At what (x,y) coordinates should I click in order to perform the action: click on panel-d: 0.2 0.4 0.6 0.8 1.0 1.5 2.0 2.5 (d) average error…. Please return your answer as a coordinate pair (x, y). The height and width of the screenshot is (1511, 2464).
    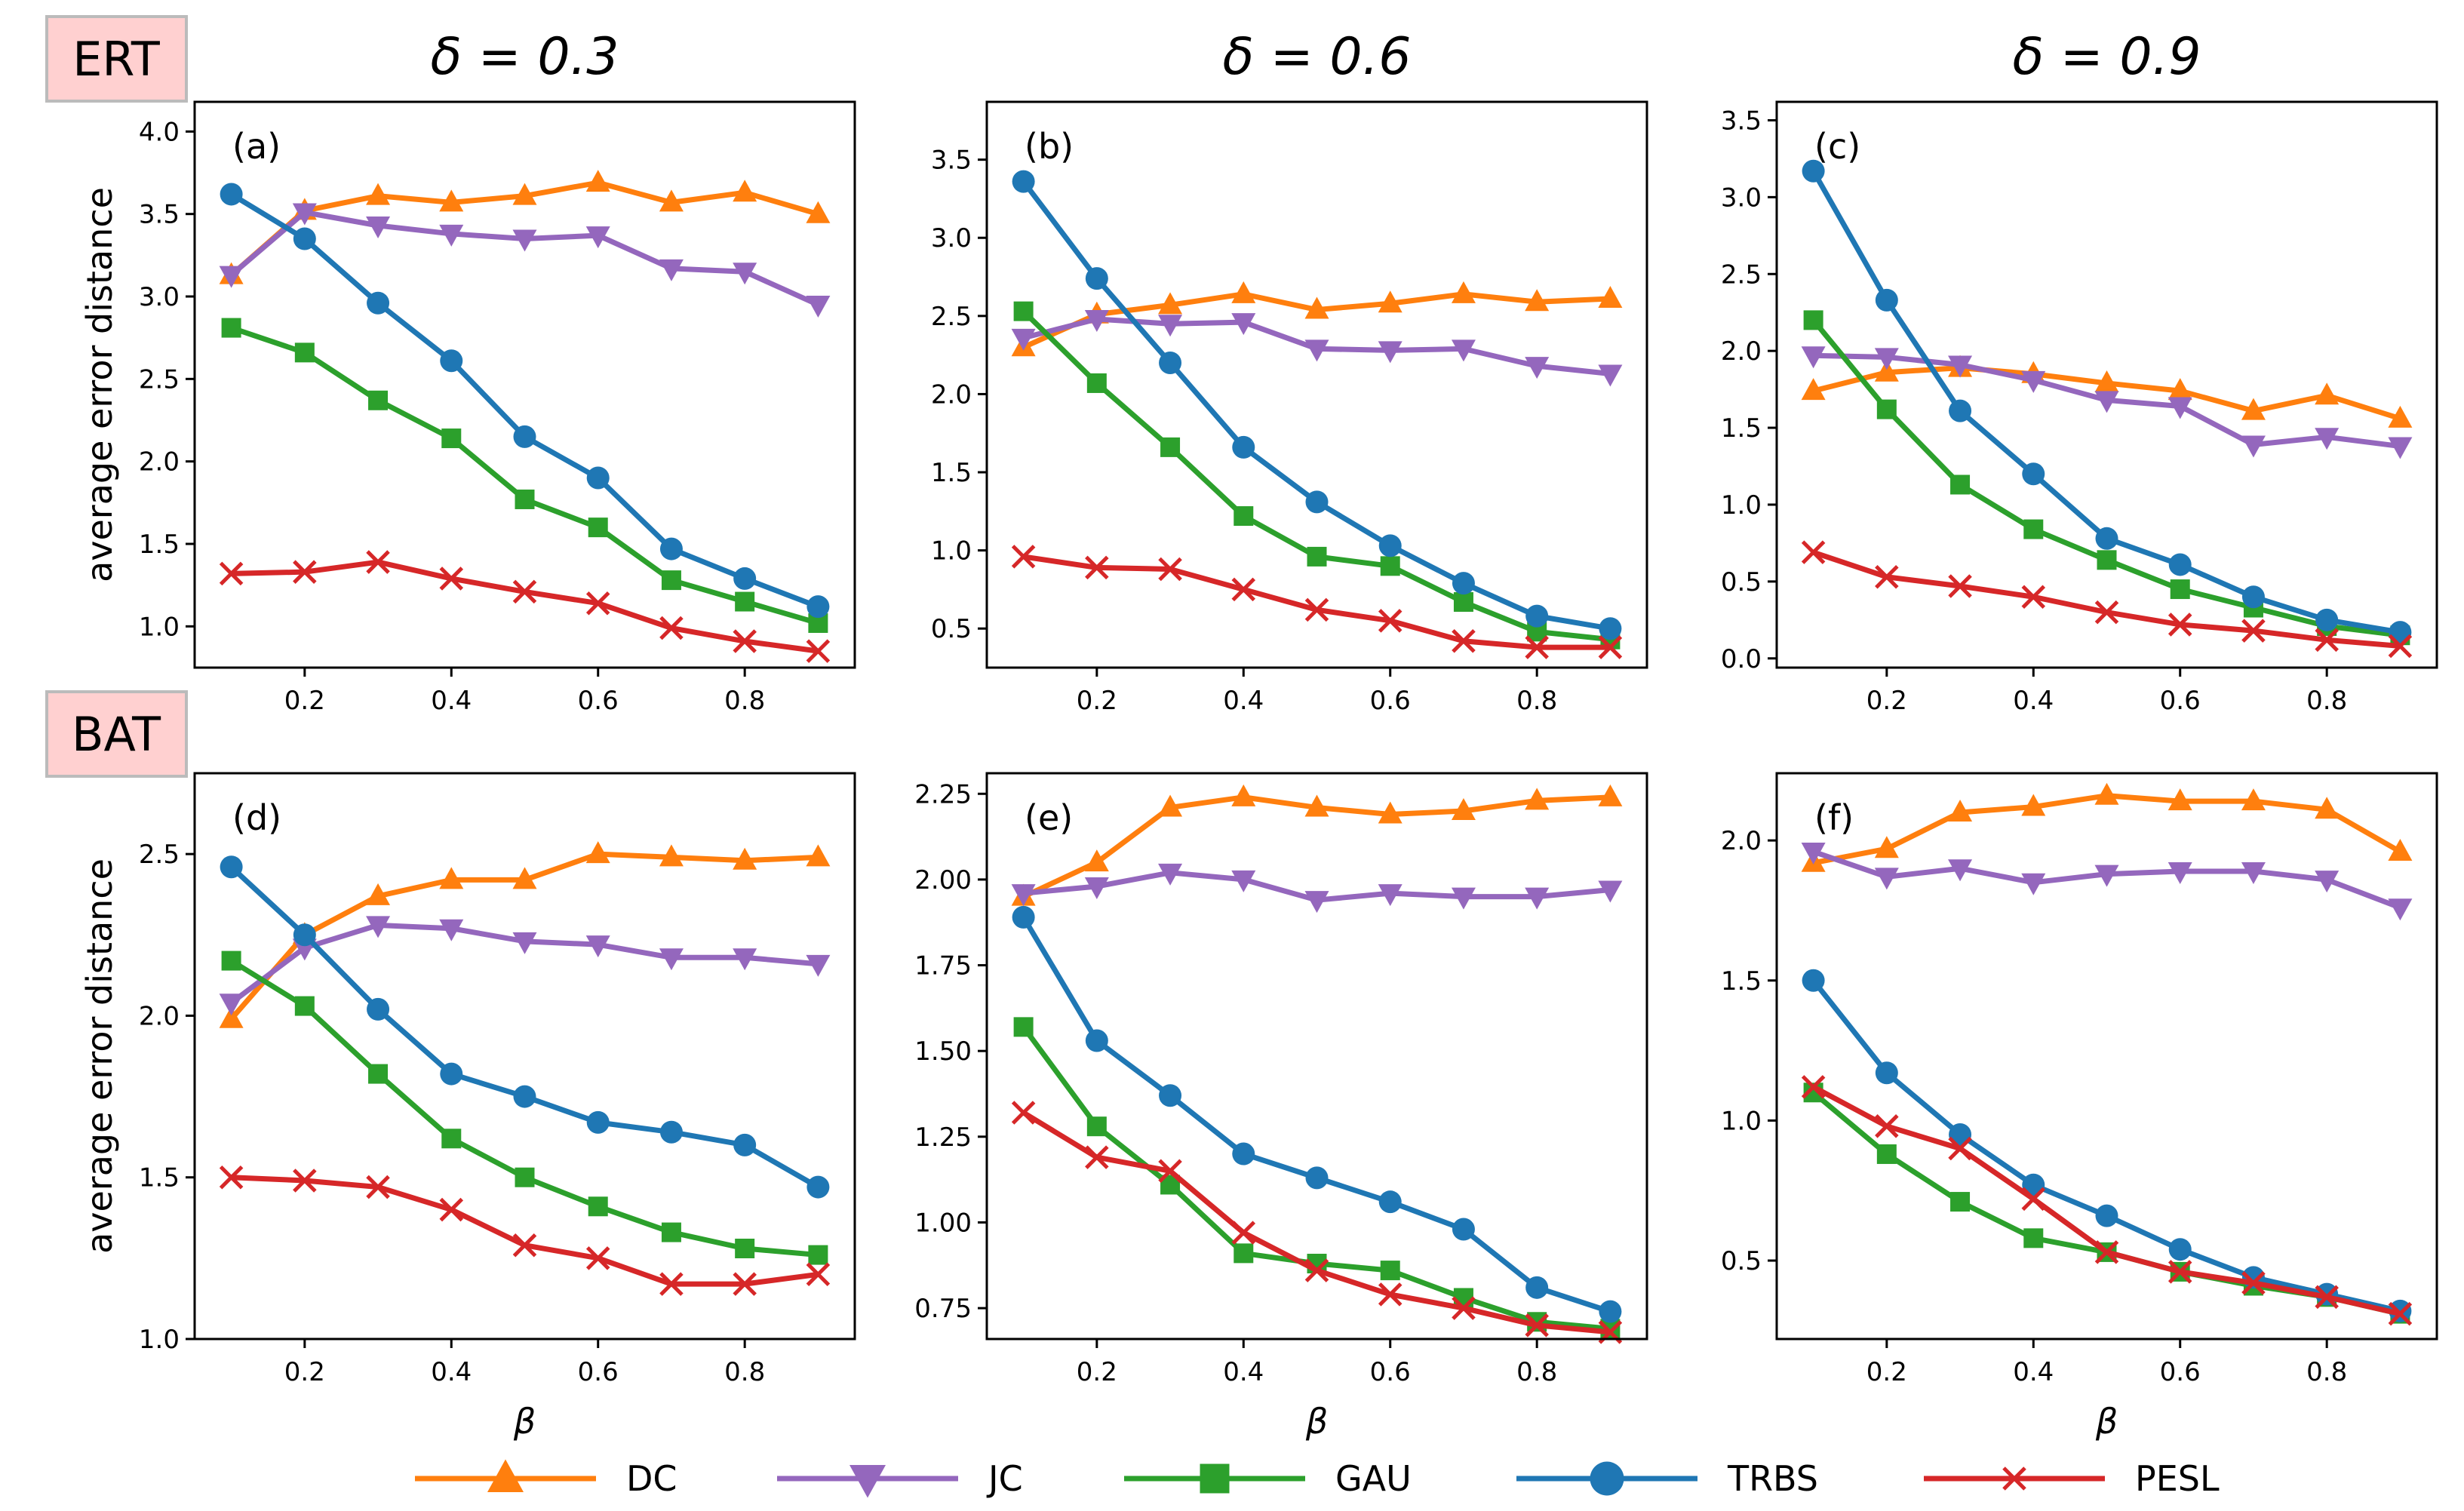
    Looking at the image, I should click on (467, 1107).